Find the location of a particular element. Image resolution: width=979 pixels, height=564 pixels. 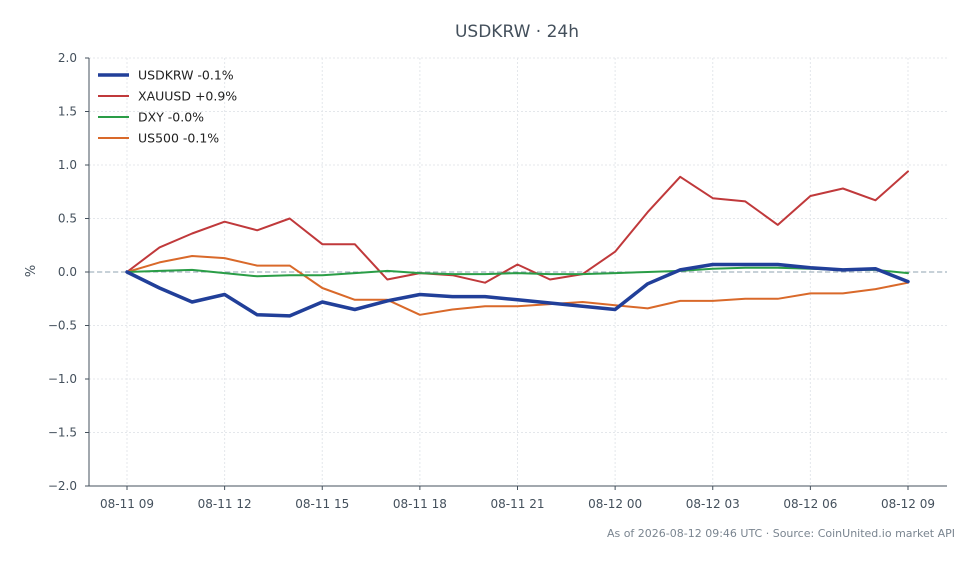

x-tick-label-0: 08-11 09 is located at coordinates (127, 504).